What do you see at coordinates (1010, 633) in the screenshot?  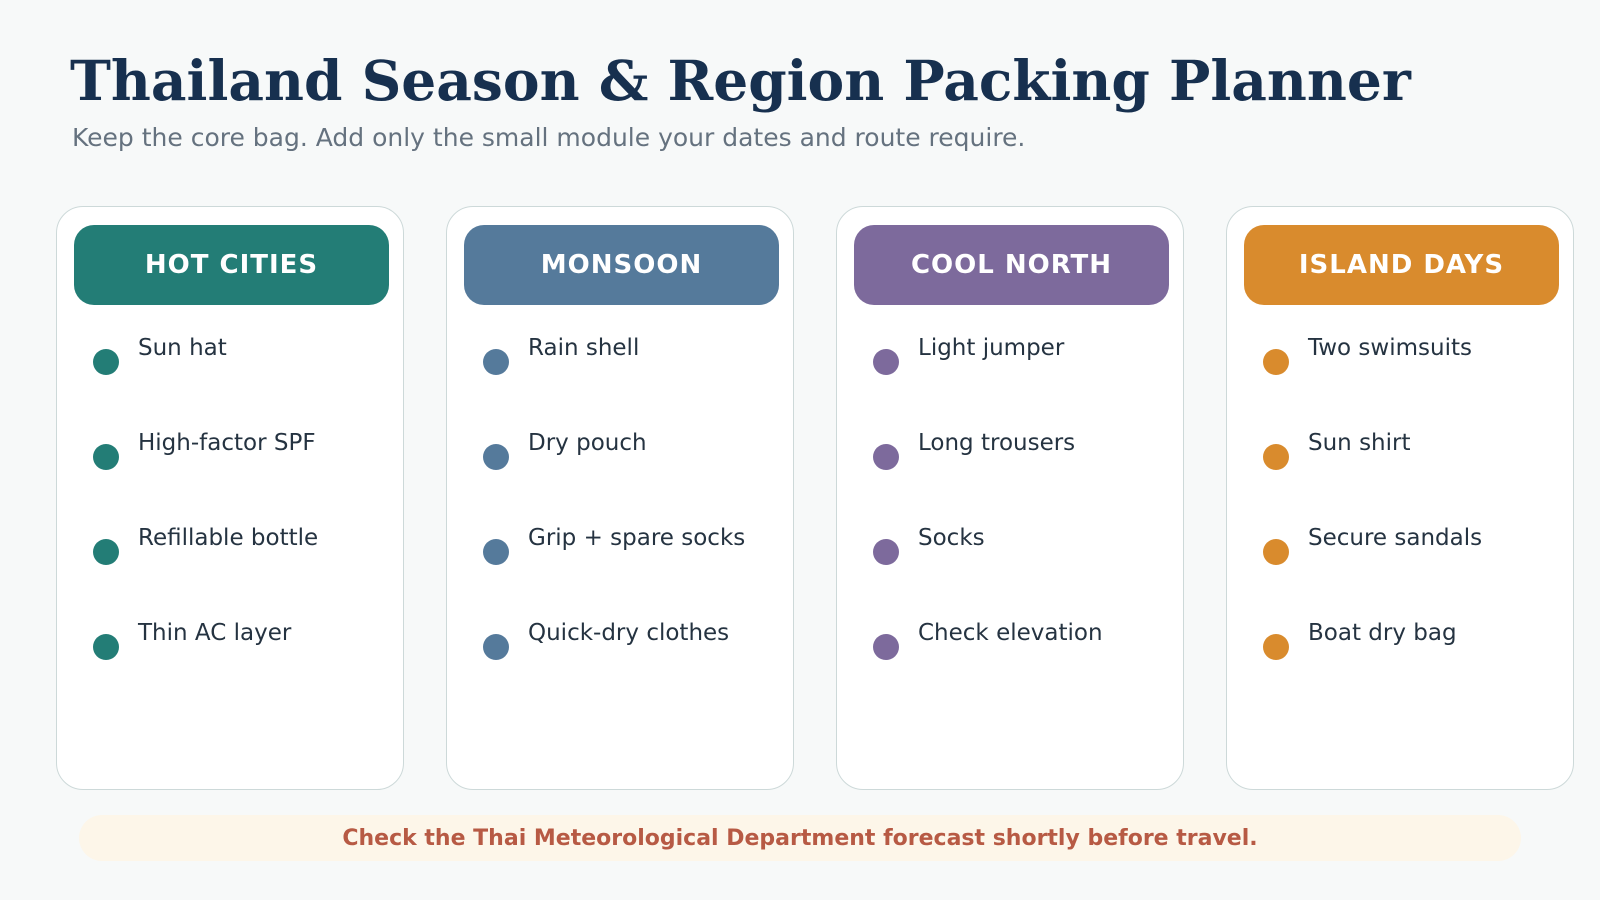 I see `item-label: Check elevation` at bounding box center [1010, 633].